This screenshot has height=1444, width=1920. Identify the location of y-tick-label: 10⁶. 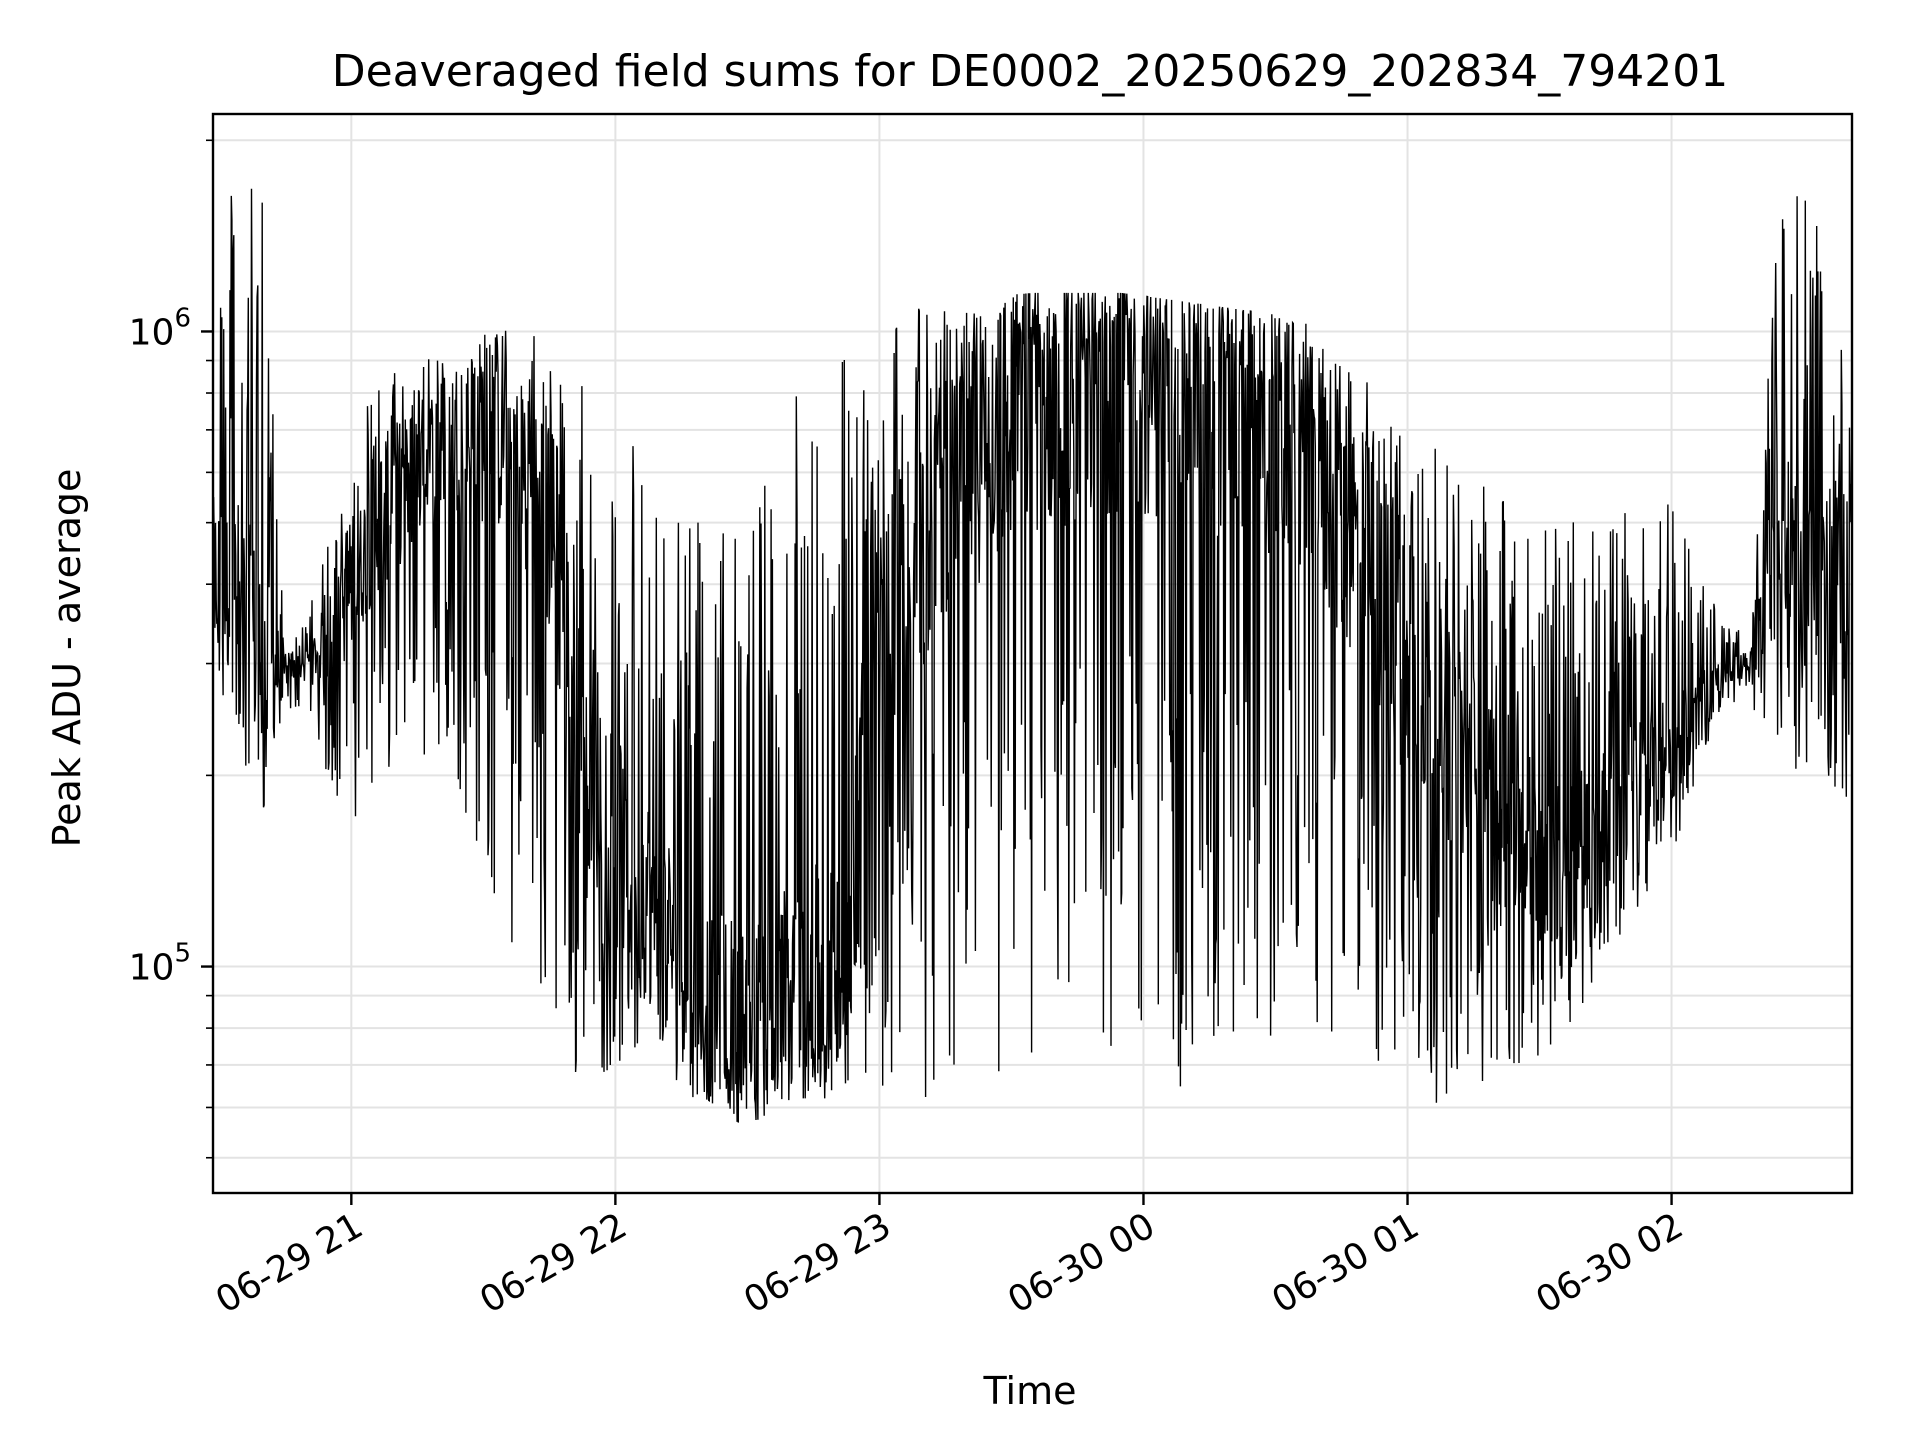
(160, 328).